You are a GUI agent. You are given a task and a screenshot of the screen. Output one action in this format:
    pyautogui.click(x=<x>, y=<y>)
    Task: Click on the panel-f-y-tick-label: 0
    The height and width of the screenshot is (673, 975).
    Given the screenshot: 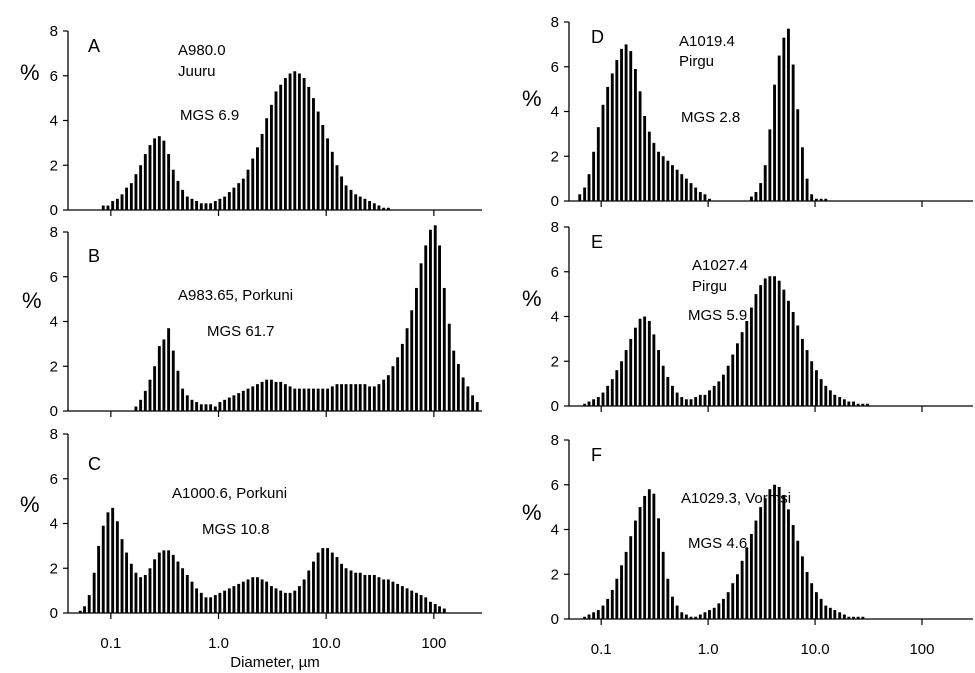 What is the action you would take?
    pyautogui.click(x=555, y=619)
    